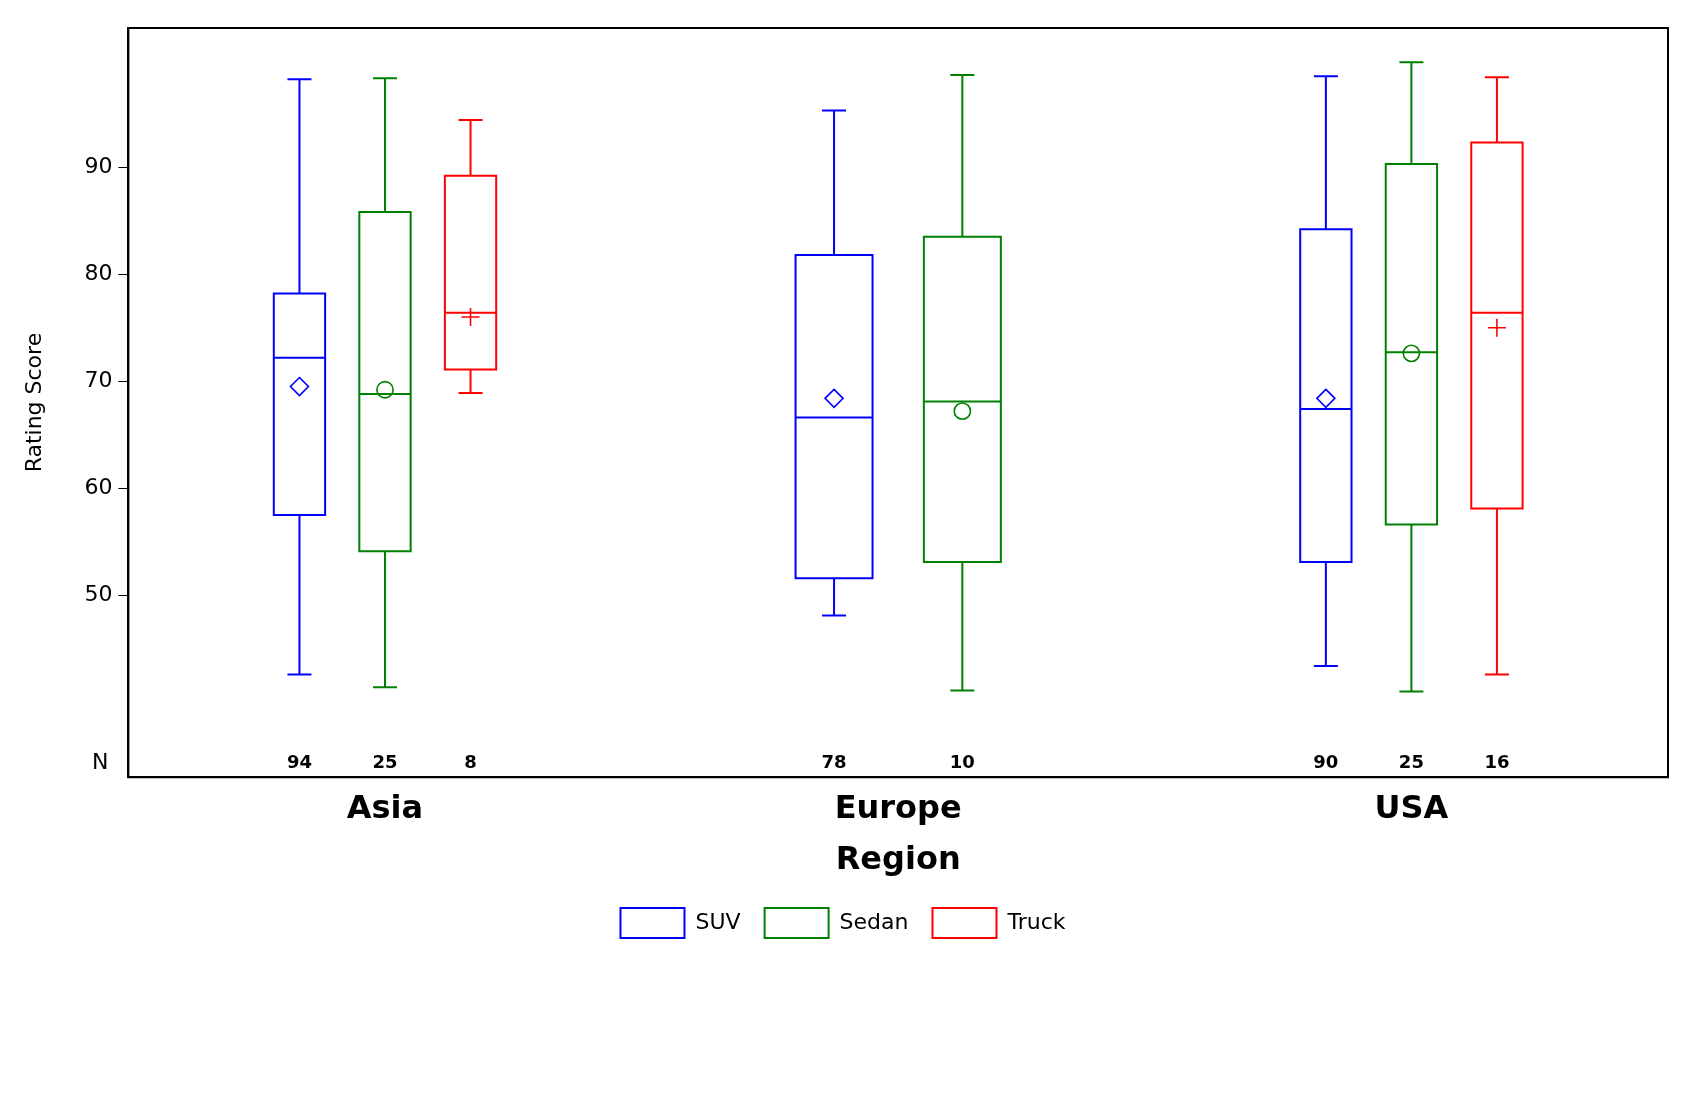  Describe the element at coordinates (98, 593) in the screenshot. I see `y-tick-label: 50` at that location.